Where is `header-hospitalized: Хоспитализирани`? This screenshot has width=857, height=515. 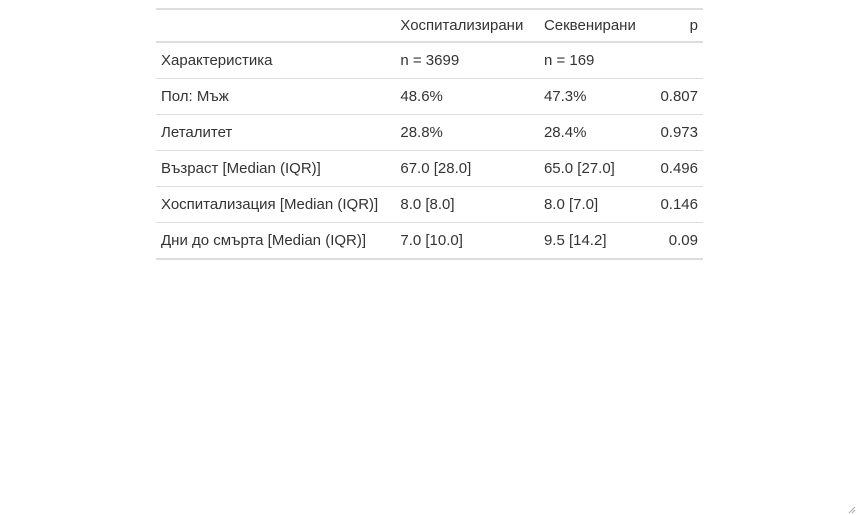
header-hospitalized: Хоспитализирани is located at coordinates (462, 25).